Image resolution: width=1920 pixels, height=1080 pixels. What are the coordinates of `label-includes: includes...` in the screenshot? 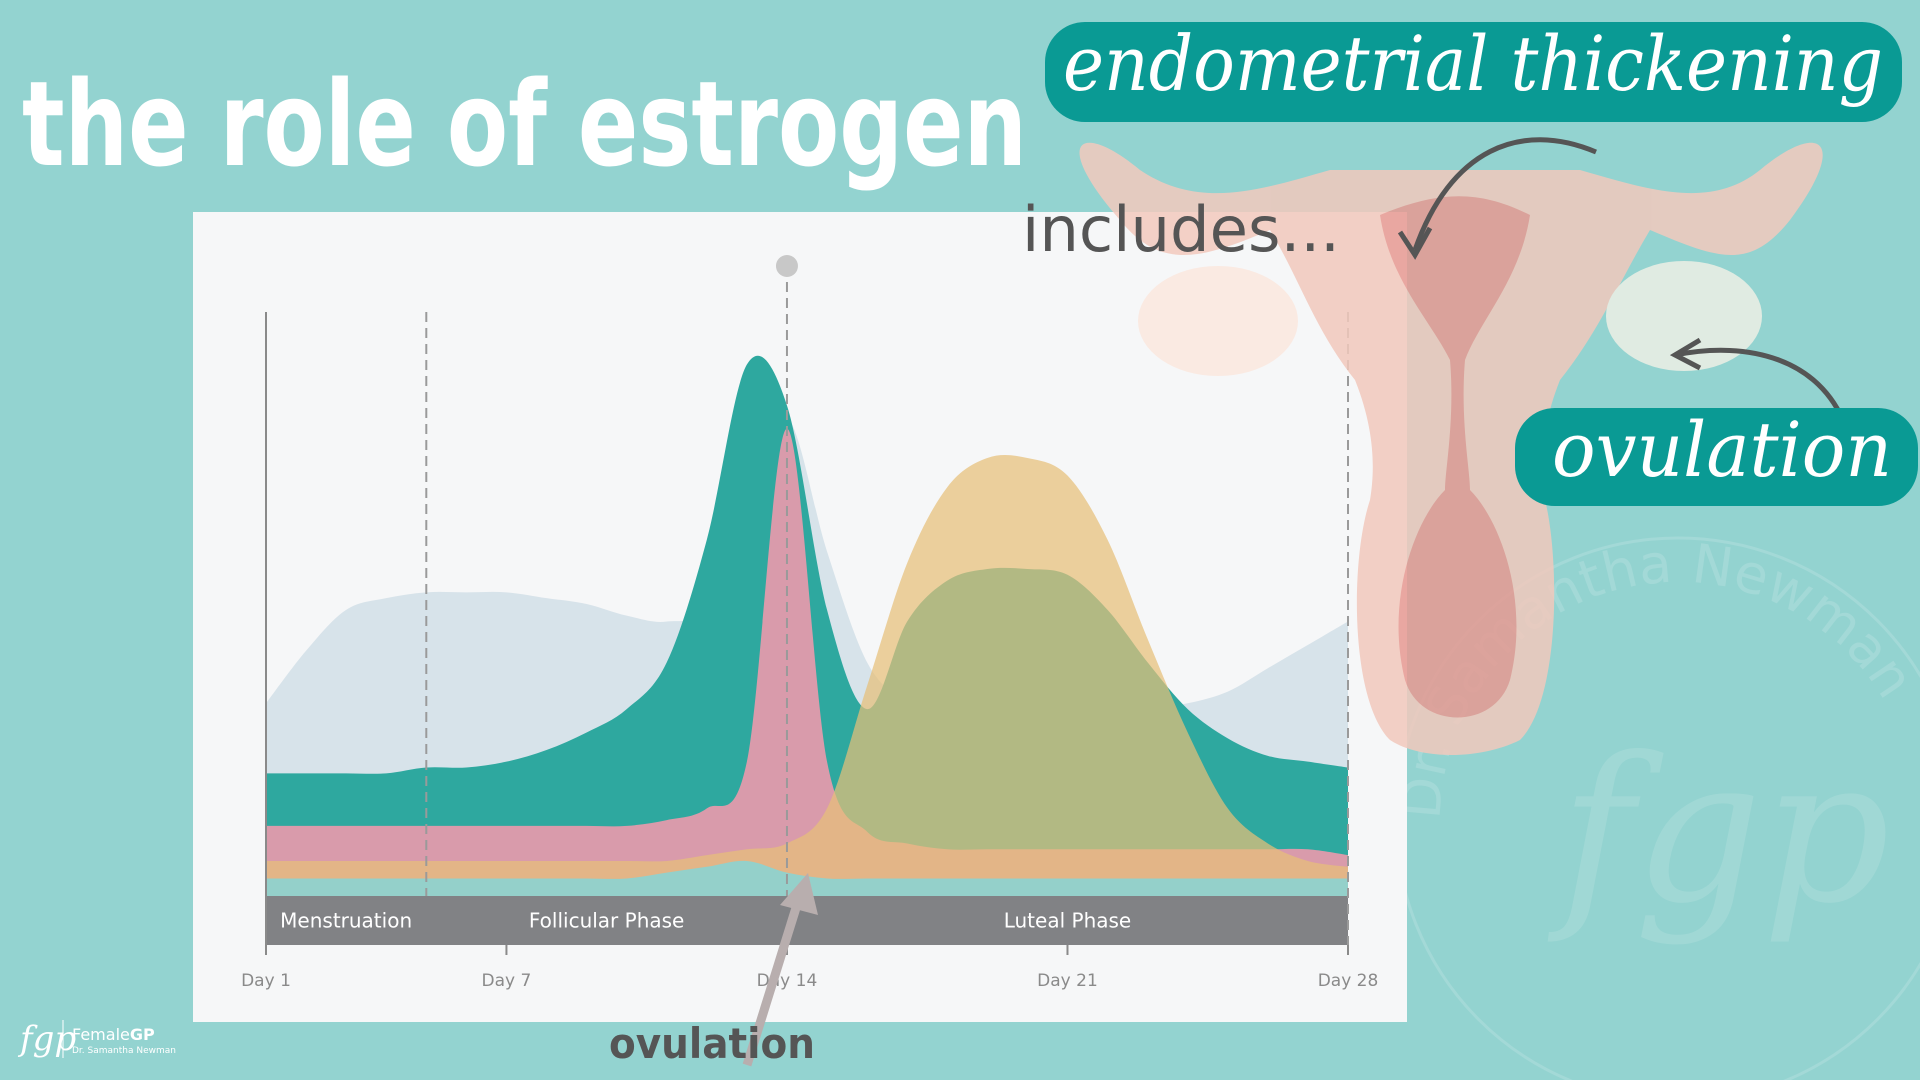 It's located at (1181, 229).